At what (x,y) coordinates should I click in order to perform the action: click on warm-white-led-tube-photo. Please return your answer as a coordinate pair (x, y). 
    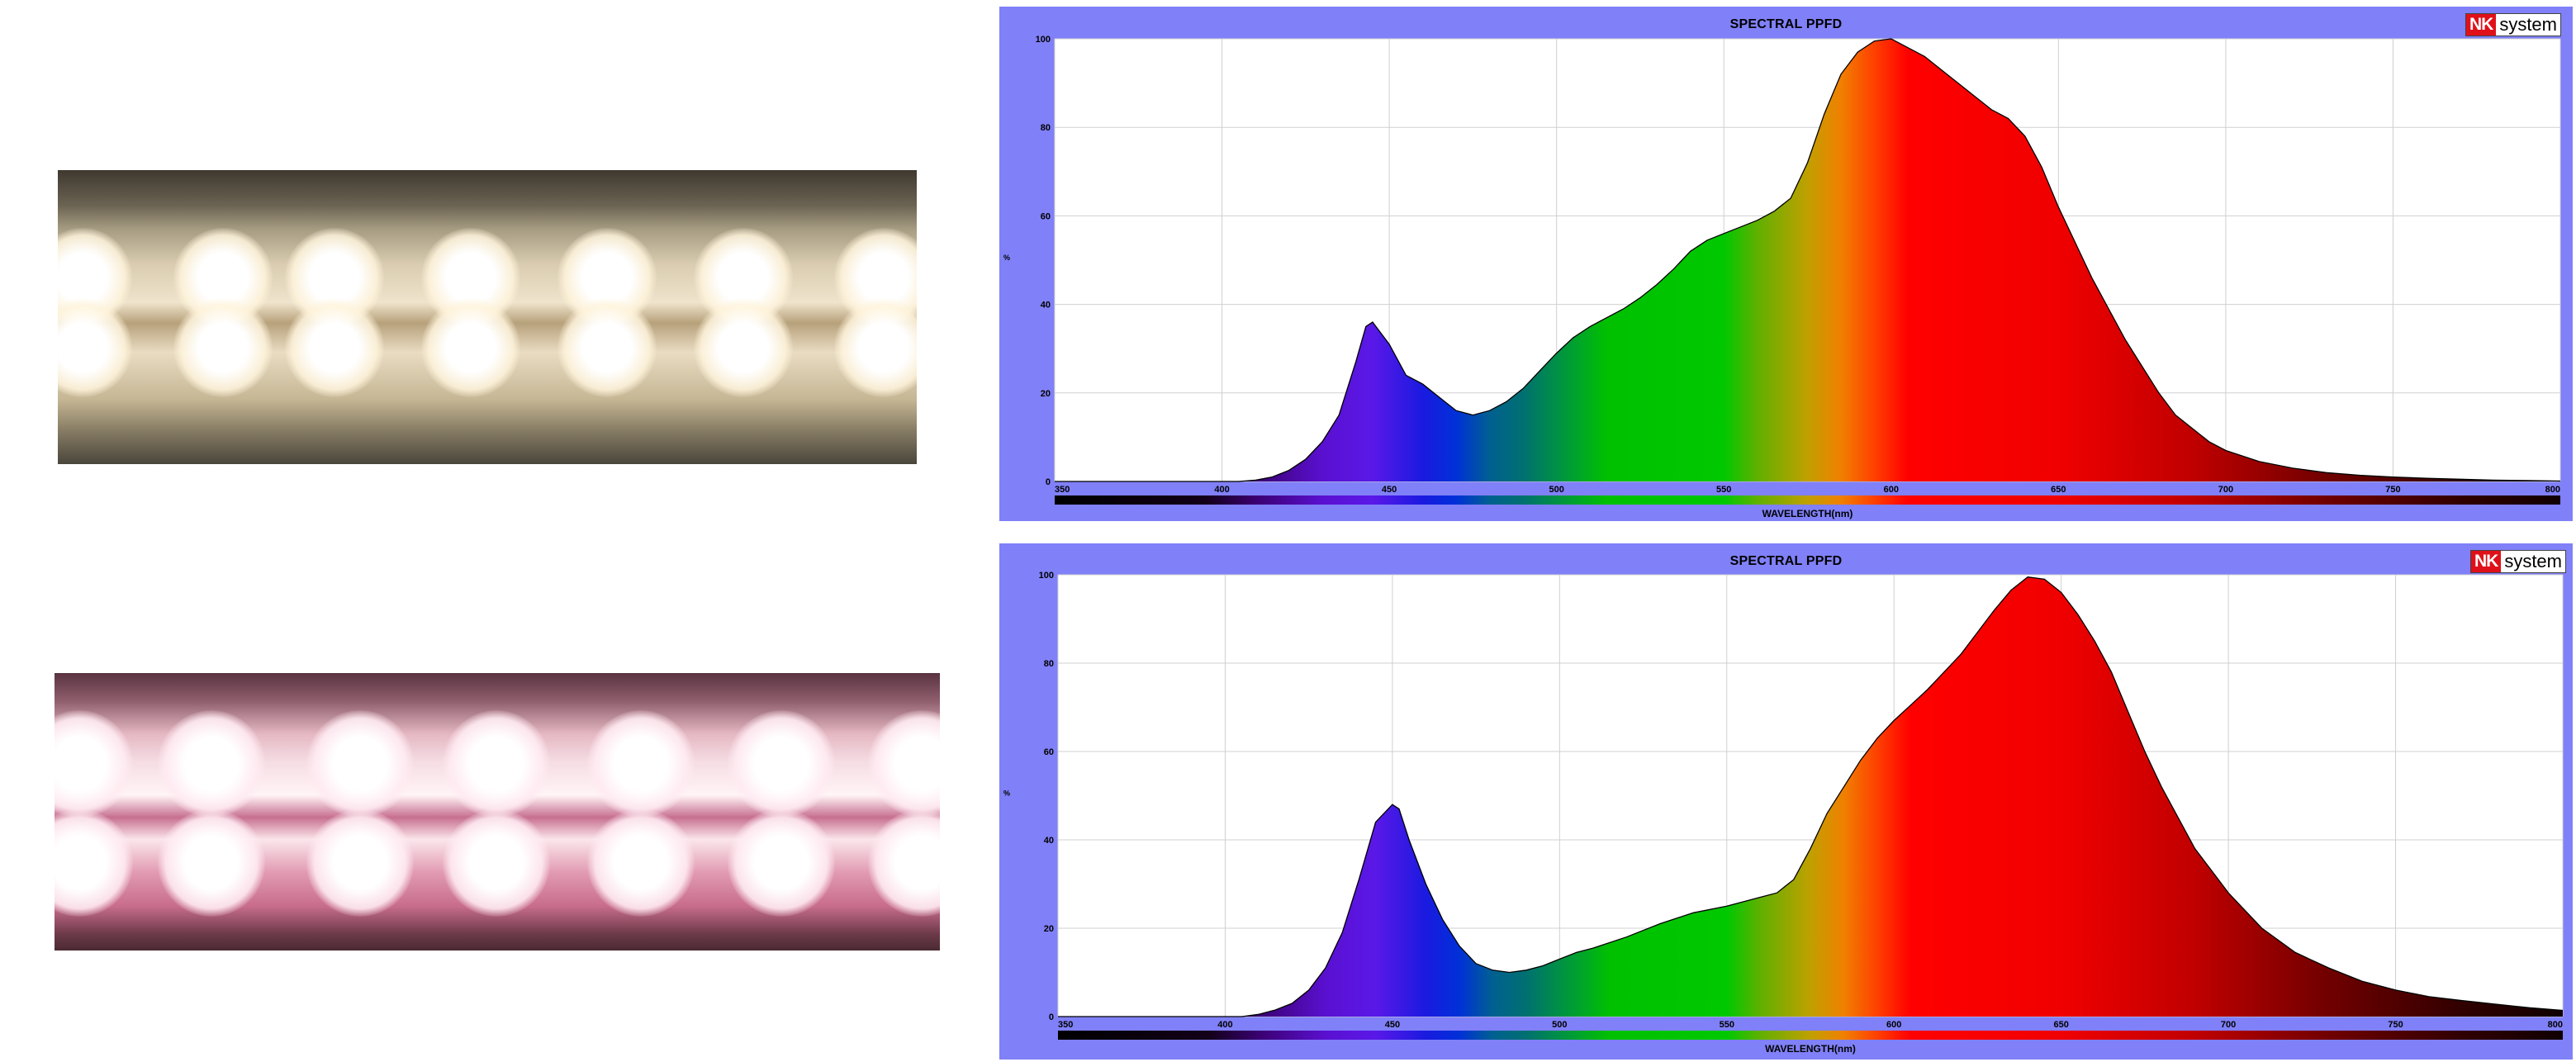
    Looking at the image, I should click on (488, 317).